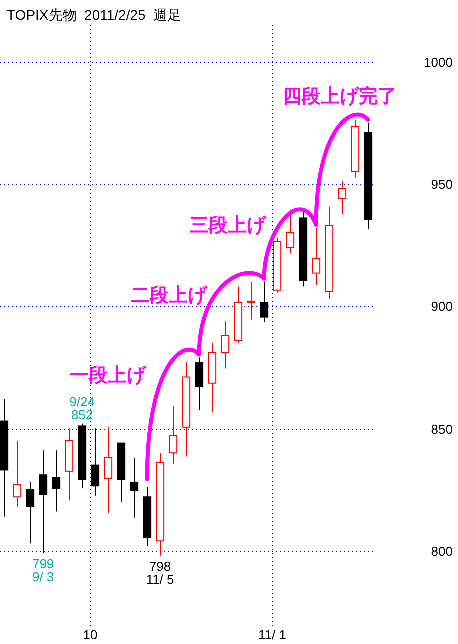  I want to click on annotation: 四段上げ完了, so click(340, 97).